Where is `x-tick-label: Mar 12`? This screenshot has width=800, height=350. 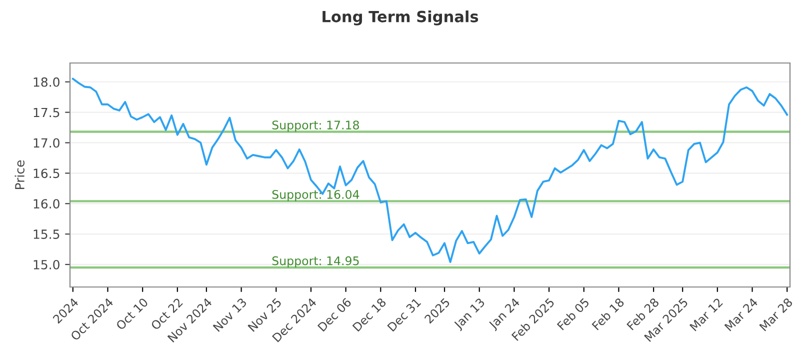
x-tick-label: Mar 12 is located at coordinates (706, 315).